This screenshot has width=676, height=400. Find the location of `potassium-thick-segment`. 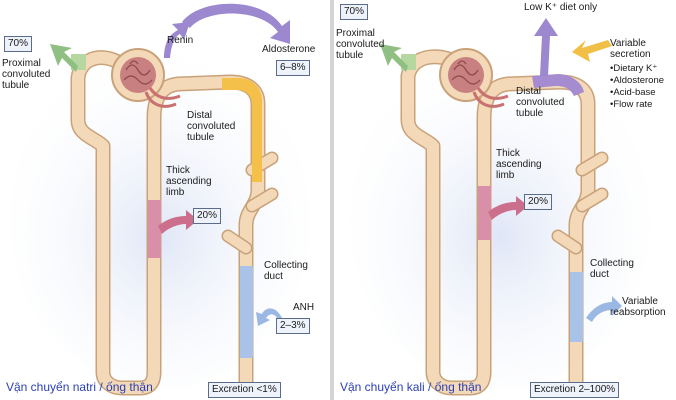

potassium-thick-segment is located at coordinates (484, 213).